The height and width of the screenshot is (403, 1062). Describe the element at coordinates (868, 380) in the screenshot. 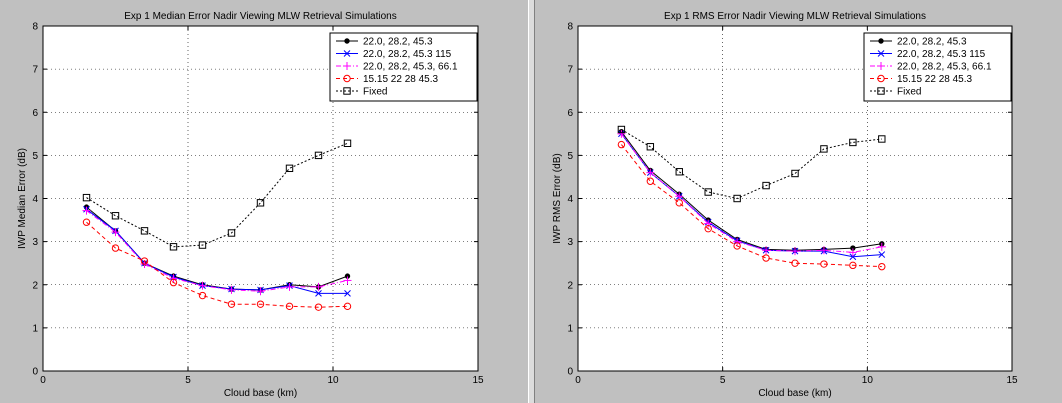

I see `x-tick-label: 10` at that location.